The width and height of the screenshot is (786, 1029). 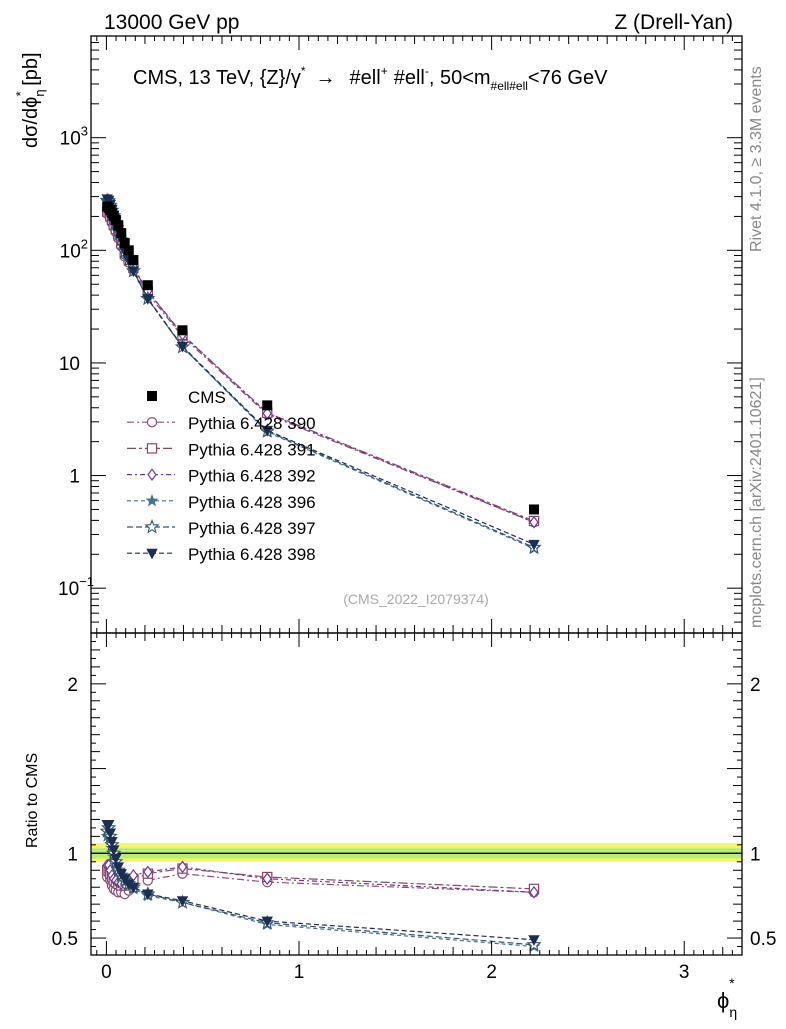 What do you see at coordinates (252, 476) in the screenshot?
I see `legend-label: Pythia 6.428 392` at bounding box center [252, 476].